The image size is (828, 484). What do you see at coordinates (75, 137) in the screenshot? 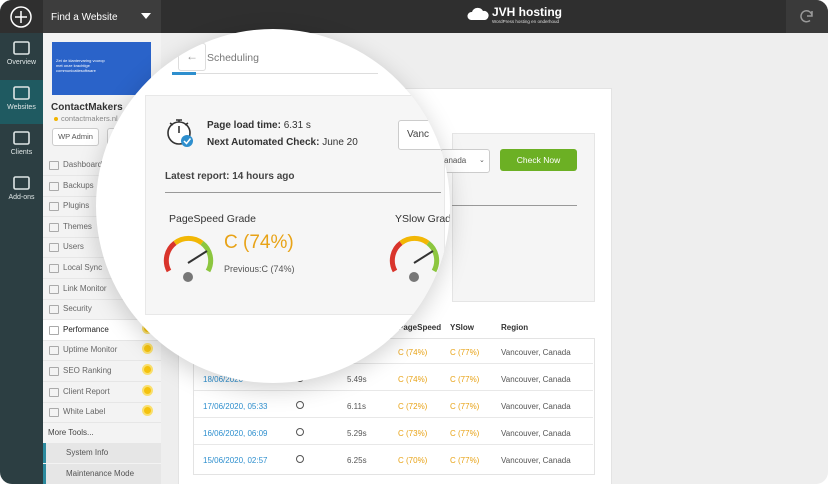
I see `wp-admin-button: WP Admin` at bounding box center [75, 137].